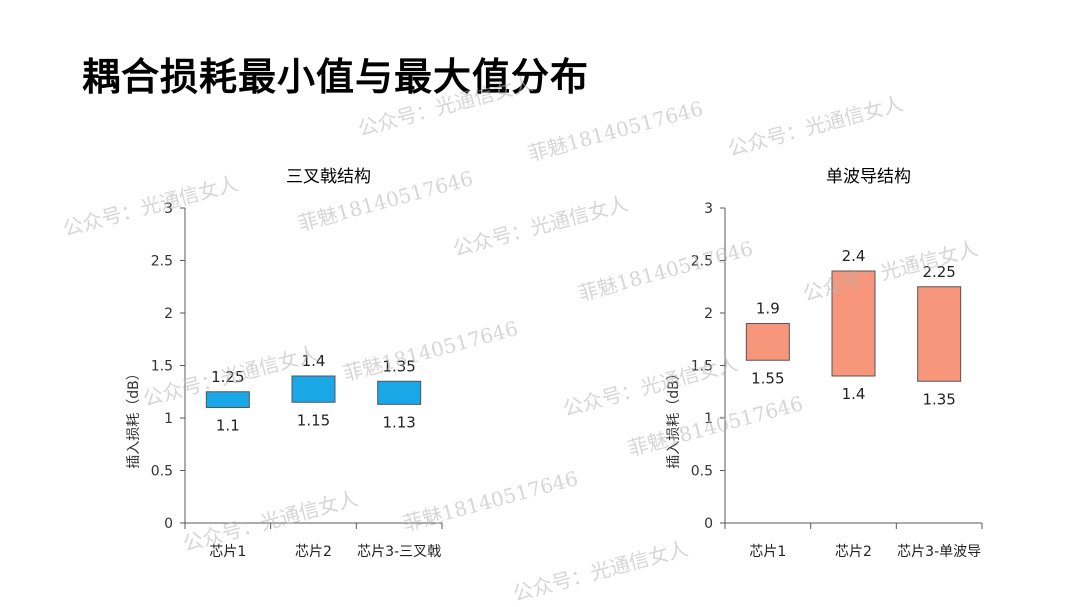 Image resolution: width=1080 pixels, height=607 pixels. Describe the element at coordinates (398, 366) in the screenshot. I see `max-data-label: 1.35` at that location.